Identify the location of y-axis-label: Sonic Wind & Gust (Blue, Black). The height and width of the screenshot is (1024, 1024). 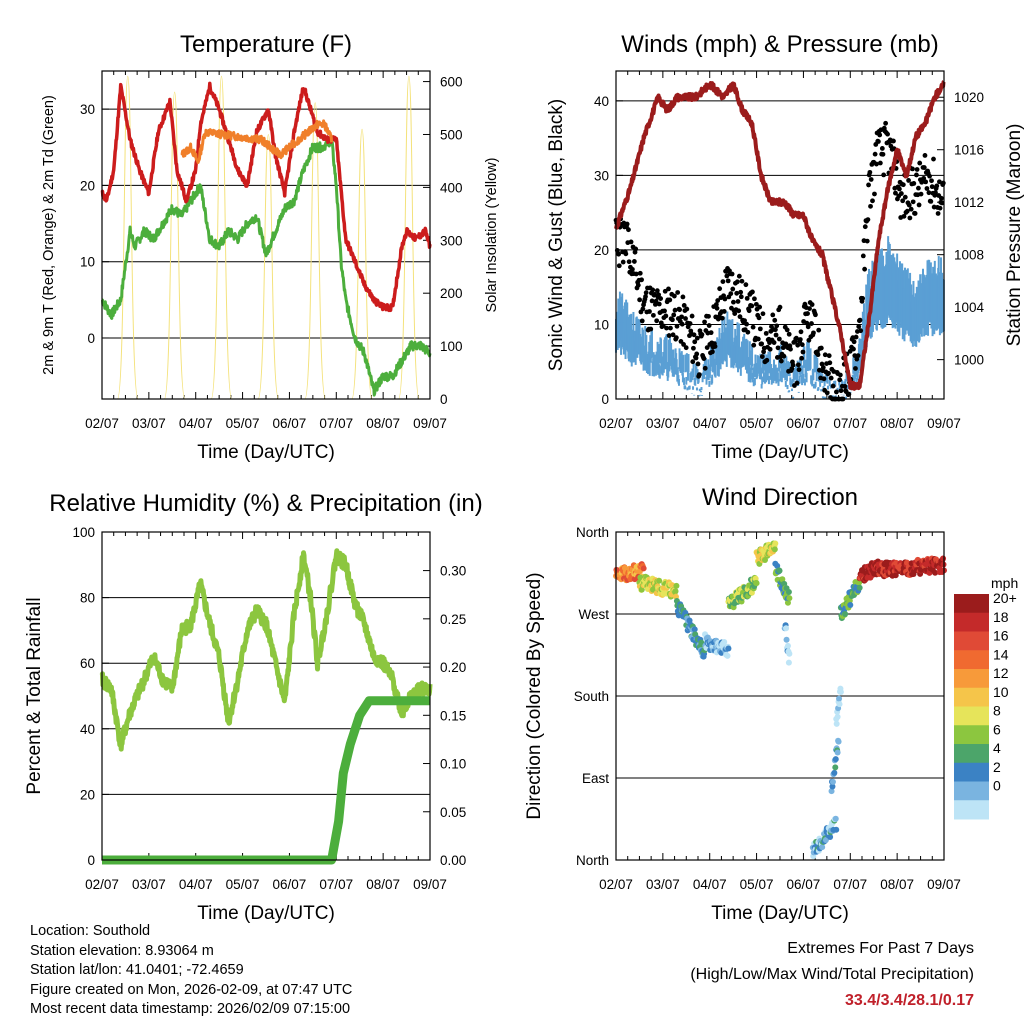
(556, 235).